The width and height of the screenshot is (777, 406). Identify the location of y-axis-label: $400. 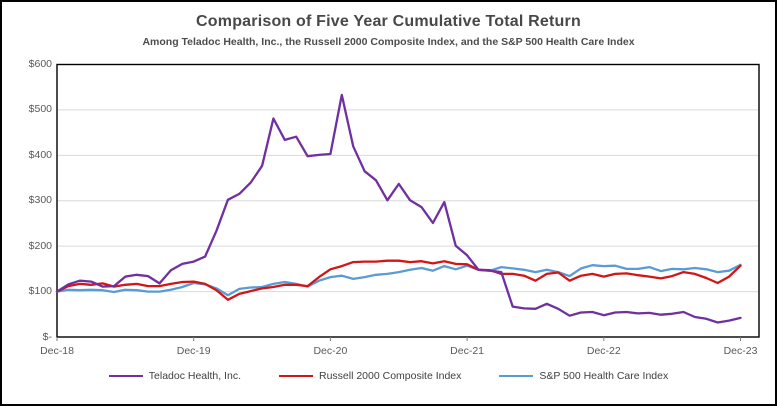
(40, 154).